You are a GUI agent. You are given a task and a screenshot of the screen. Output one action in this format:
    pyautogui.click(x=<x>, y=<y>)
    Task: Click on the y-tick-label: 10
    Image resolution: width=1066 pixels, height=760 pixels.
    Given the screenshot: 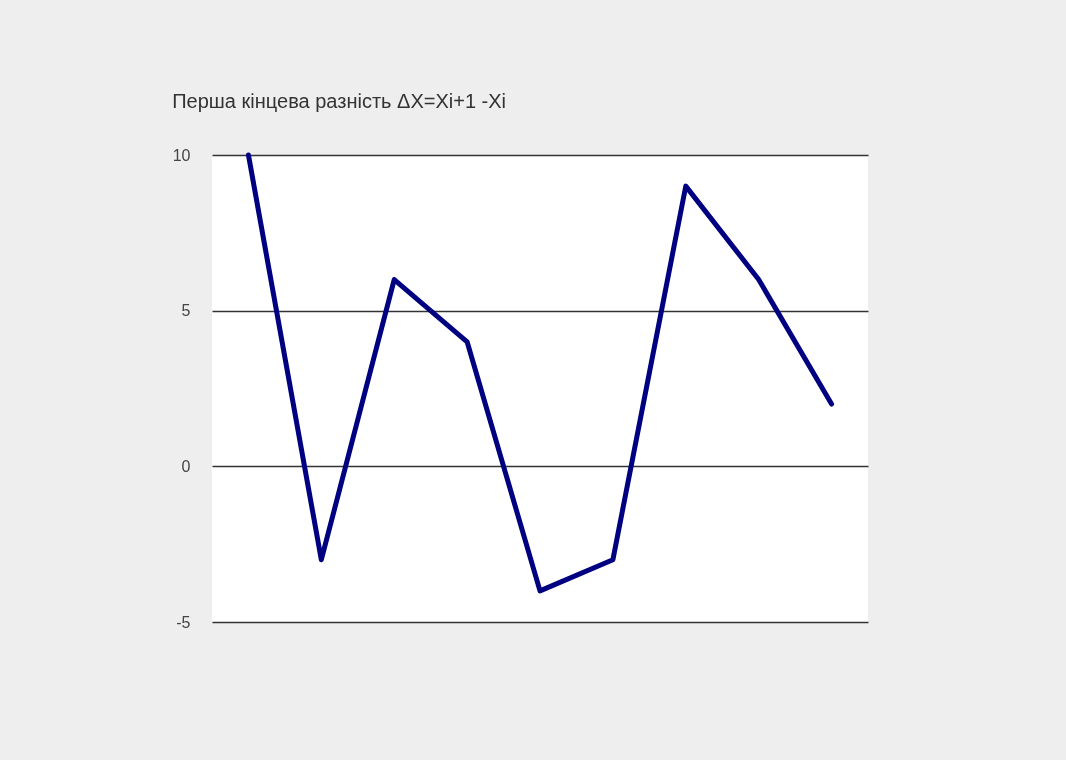 What is the action you would take?
    pyautogui.click(x=181, y=155)
    